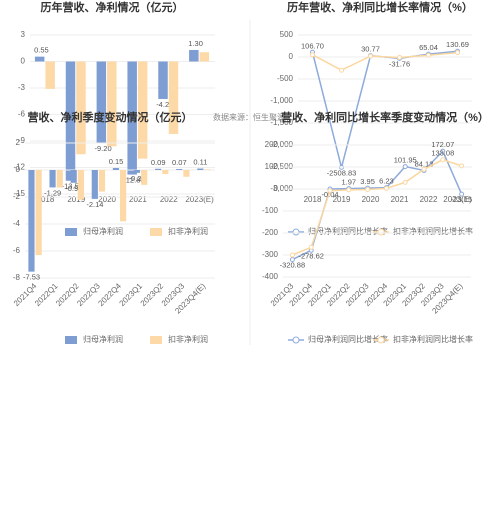  I want to click on x-tick-label: 2023(E), so click(457, 199).